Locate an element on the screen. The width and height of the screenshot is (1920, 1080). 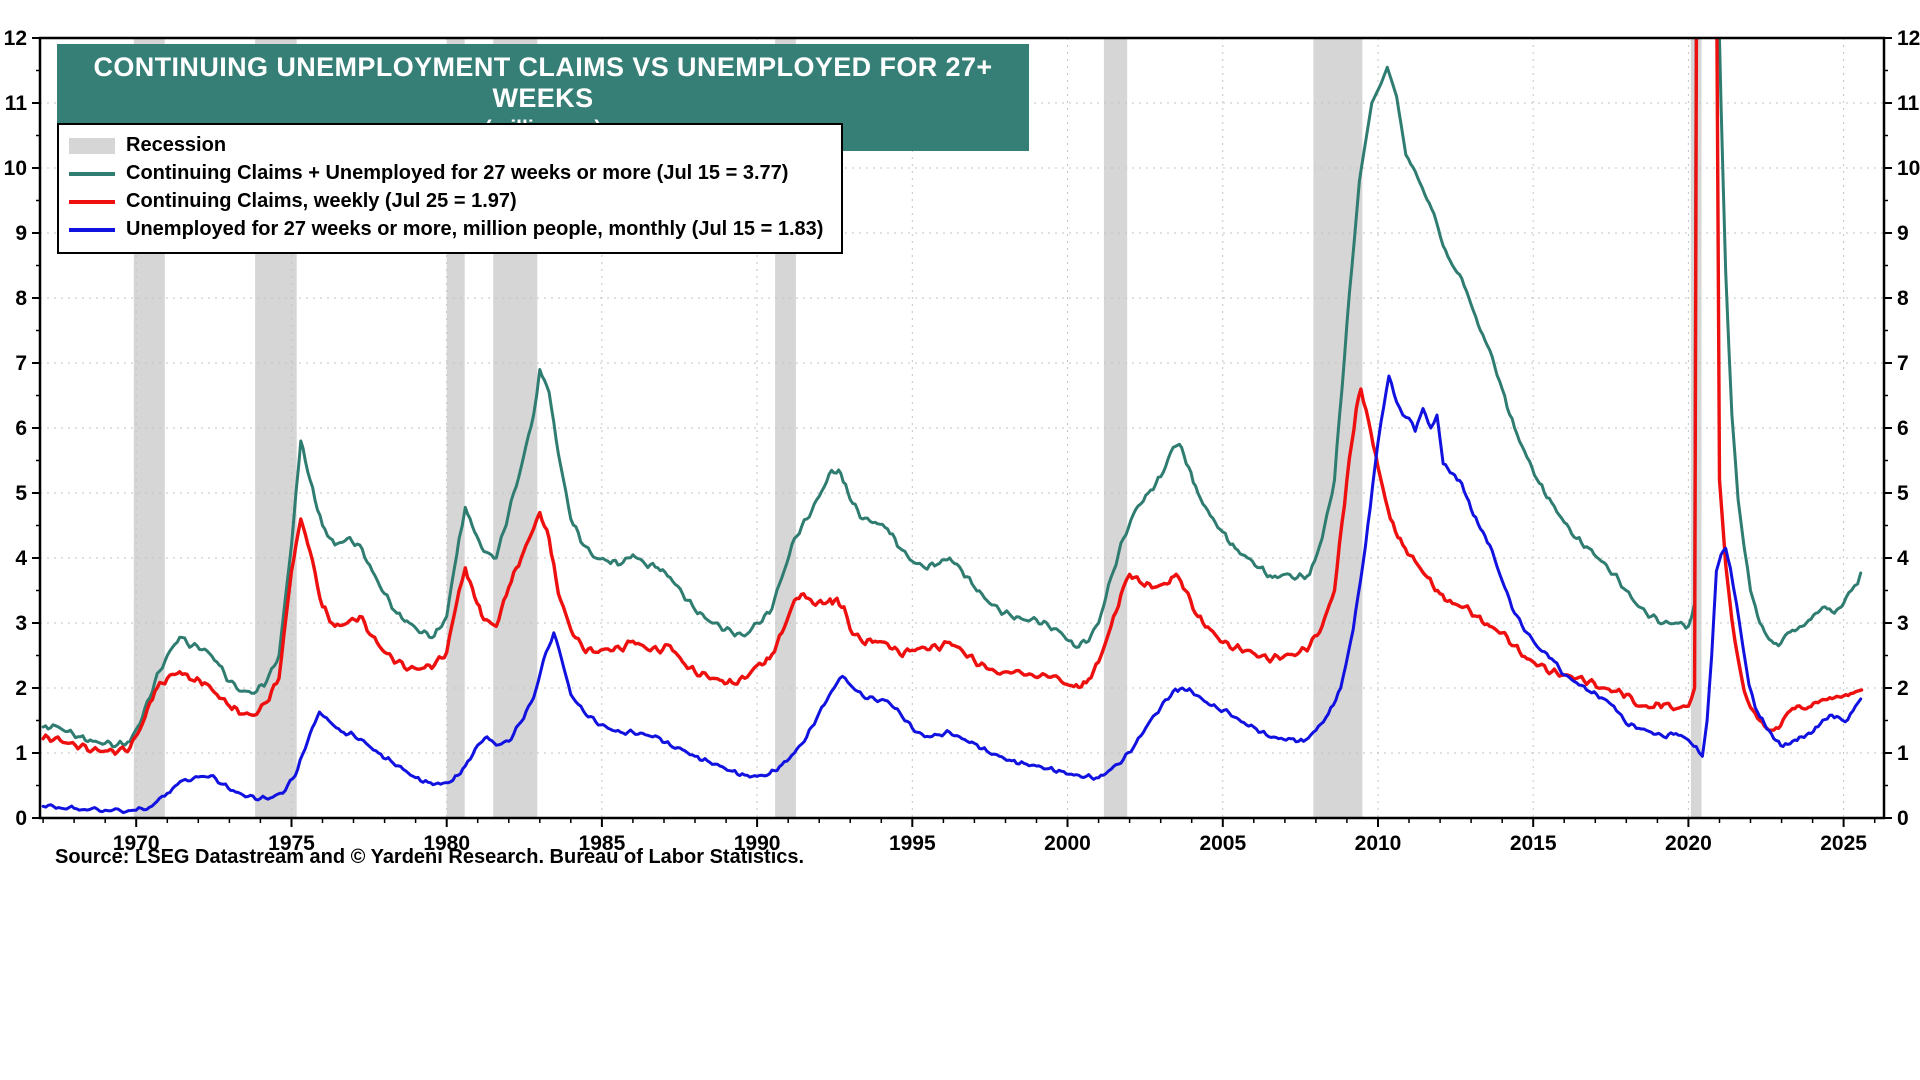
y-axis-label-left: 10 is located at coordinates (15, 168).